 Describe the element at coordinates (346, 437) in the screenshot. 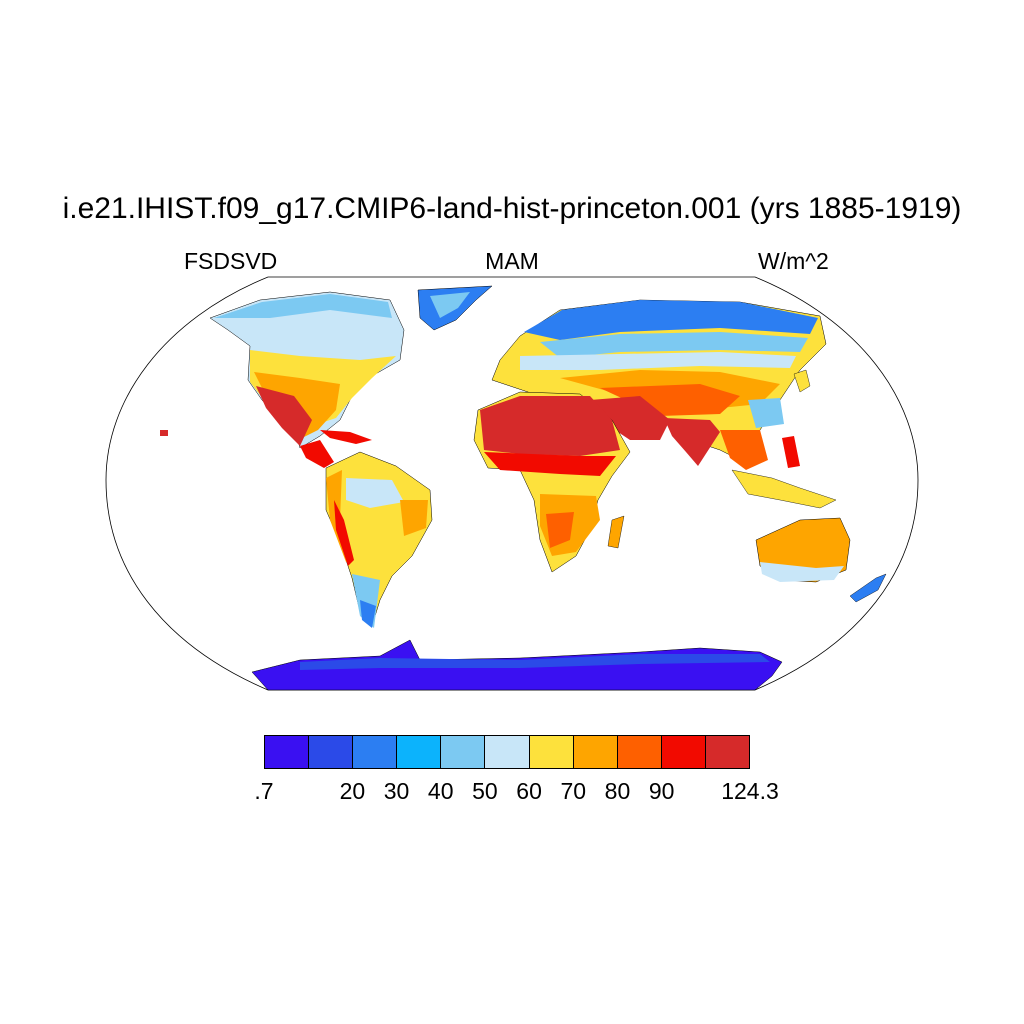

I see `caribbean` at that location.